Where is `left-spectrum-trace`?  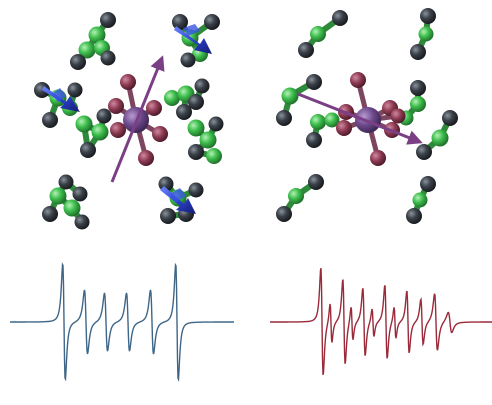 left-spectrum-trace is located at coordinates (122, 321).